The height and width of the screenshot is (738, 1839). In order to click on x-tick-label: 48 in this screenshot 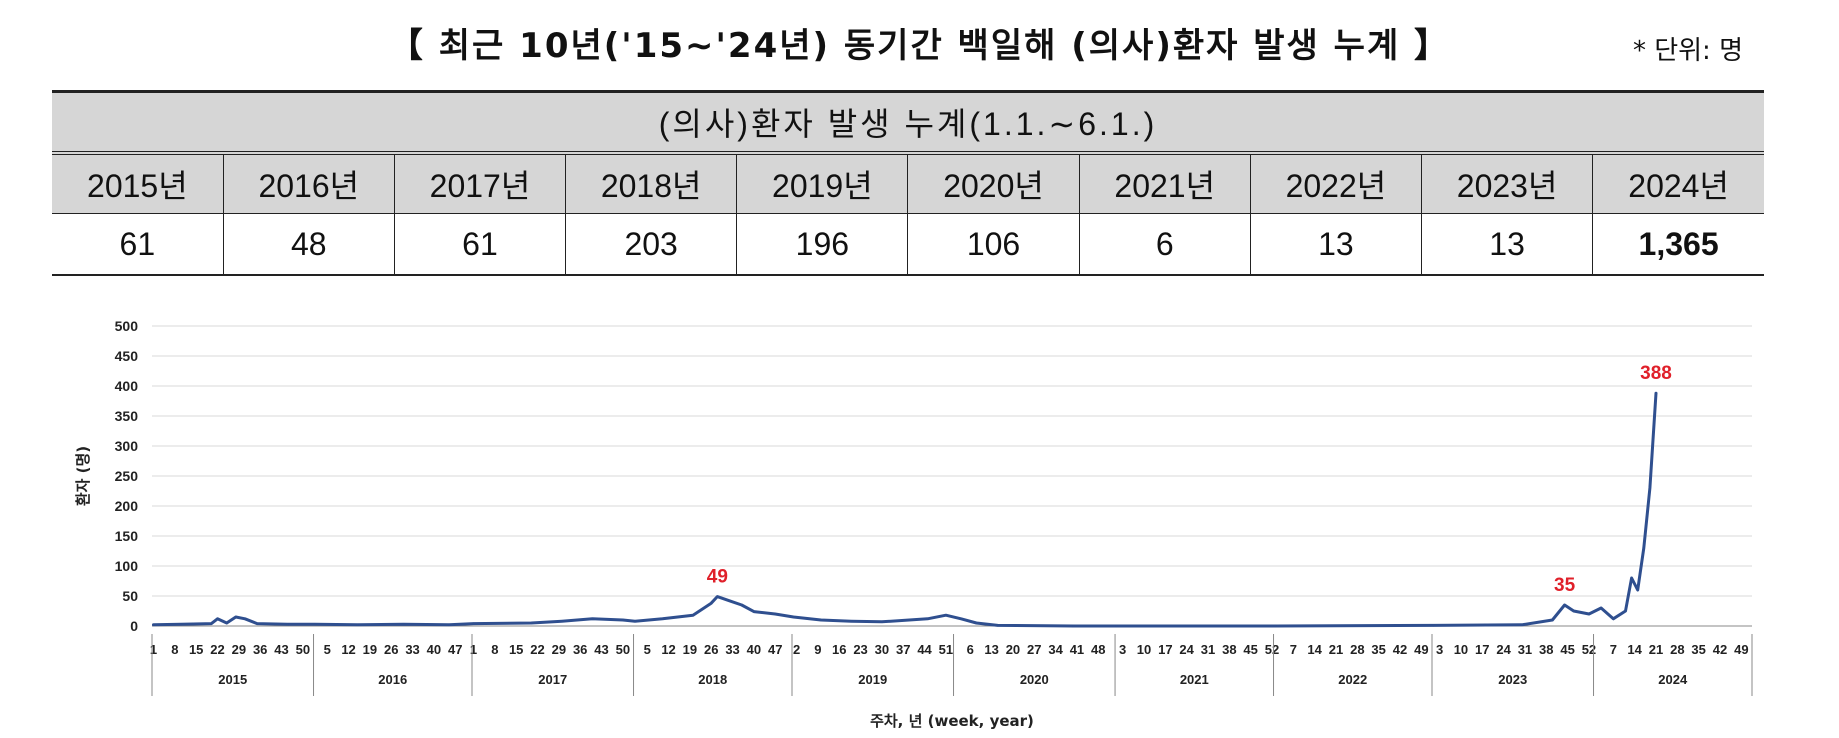, I will do `click(1098, 649)`.